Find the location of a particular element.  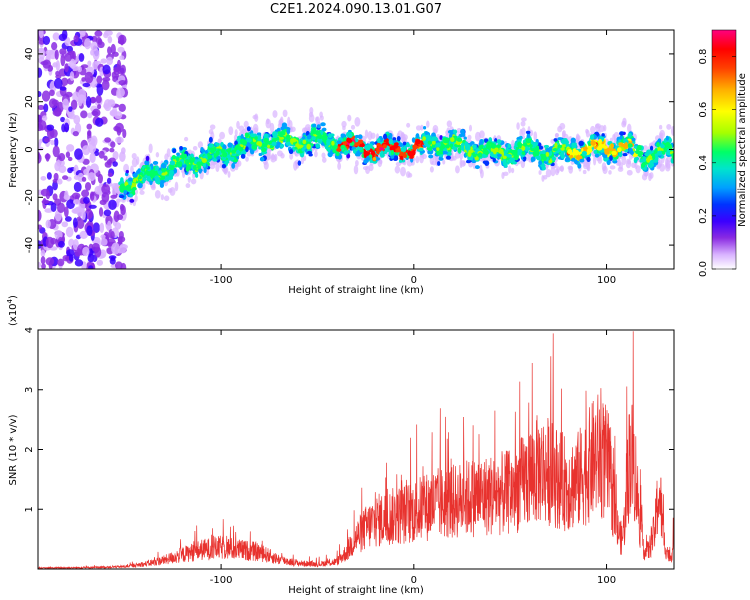

spectrogram-ytick-label: -20 is located at coordinates (29, 197).